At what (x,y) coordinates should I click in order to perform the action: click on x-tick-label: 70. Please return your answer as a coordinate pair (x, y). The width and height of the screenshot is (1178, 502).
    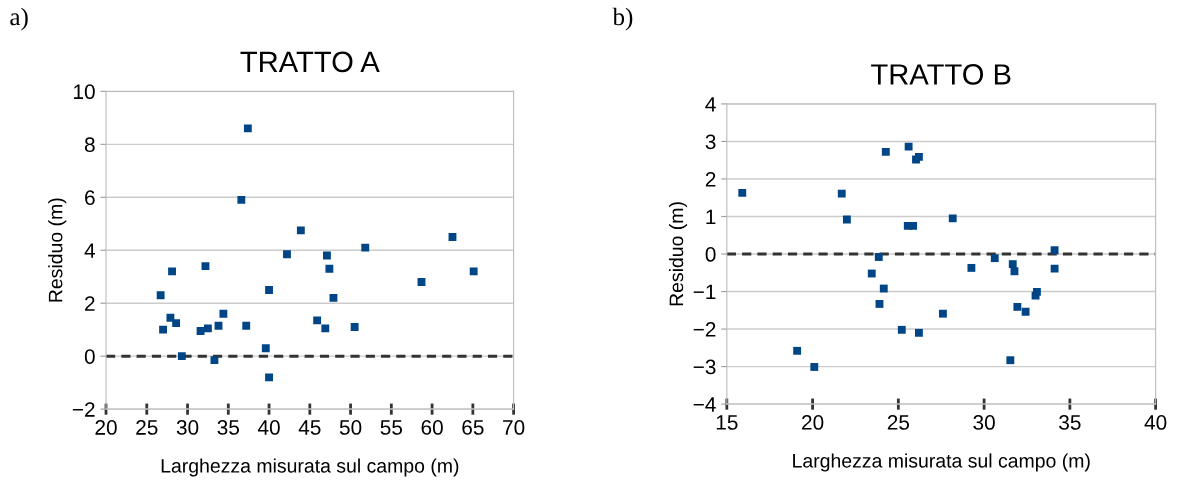
    Looking at the image, I should click on (514, 427).